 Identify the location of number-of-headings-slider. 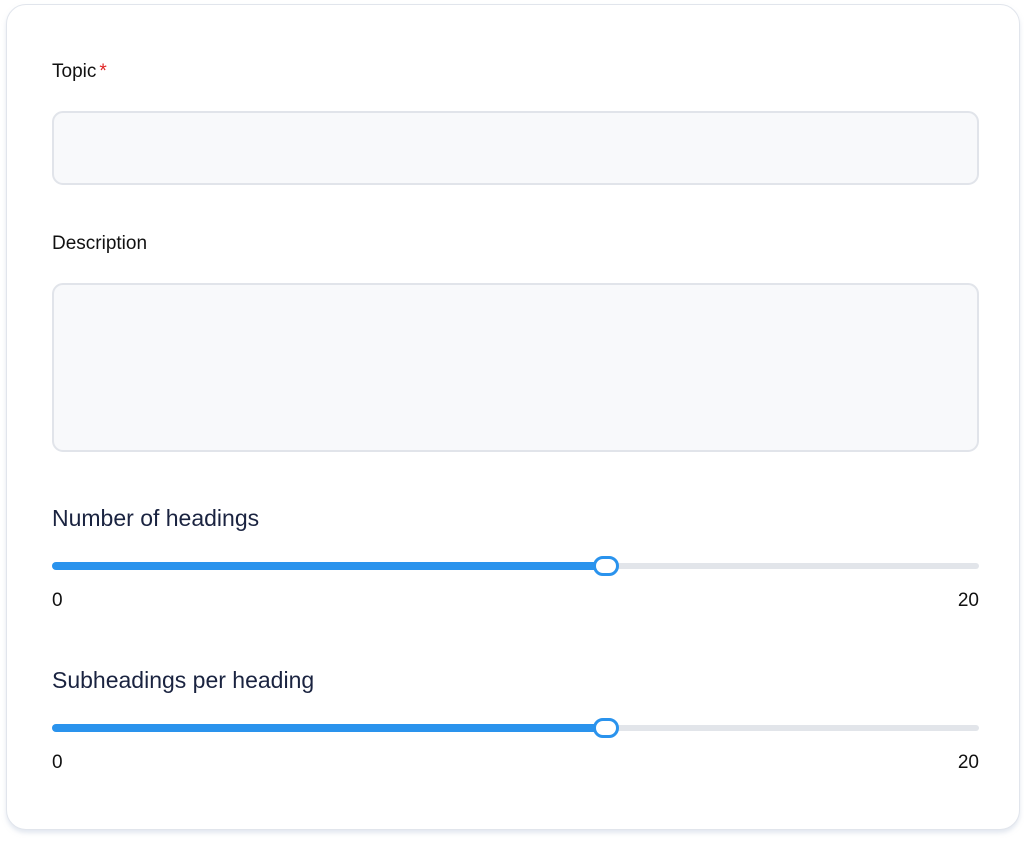
(515, 566).